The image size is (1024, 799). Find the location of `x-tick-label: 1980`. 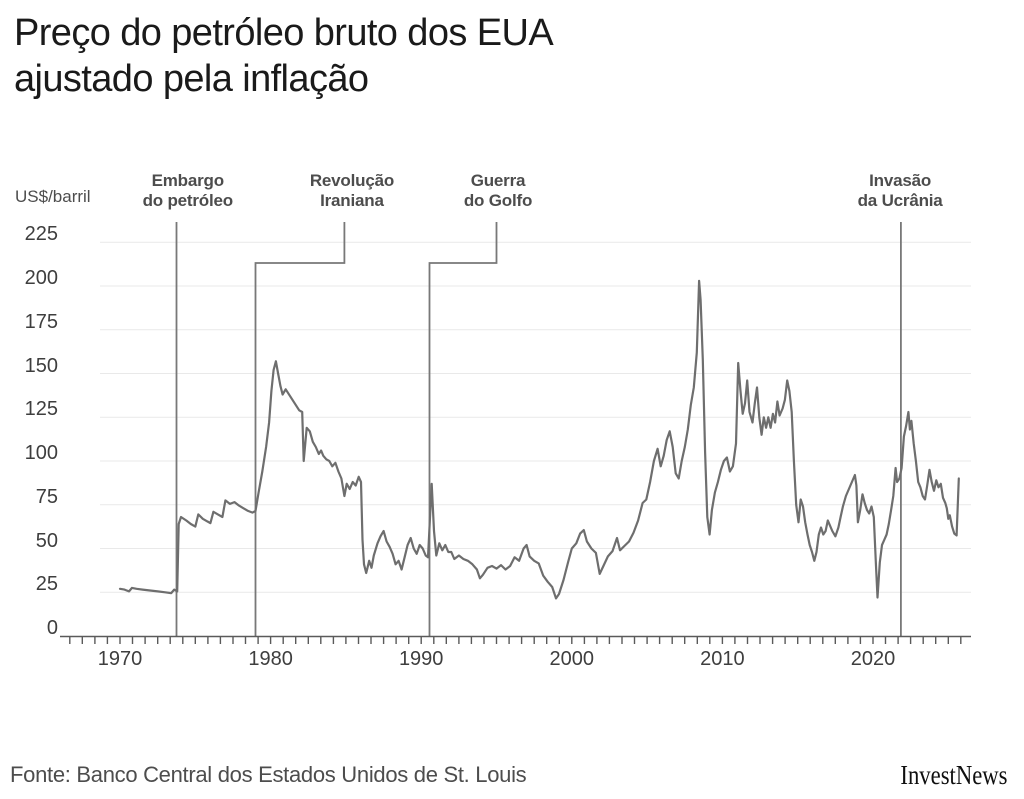

x-tick-label: 1980 is located at coordinates (270, 659).